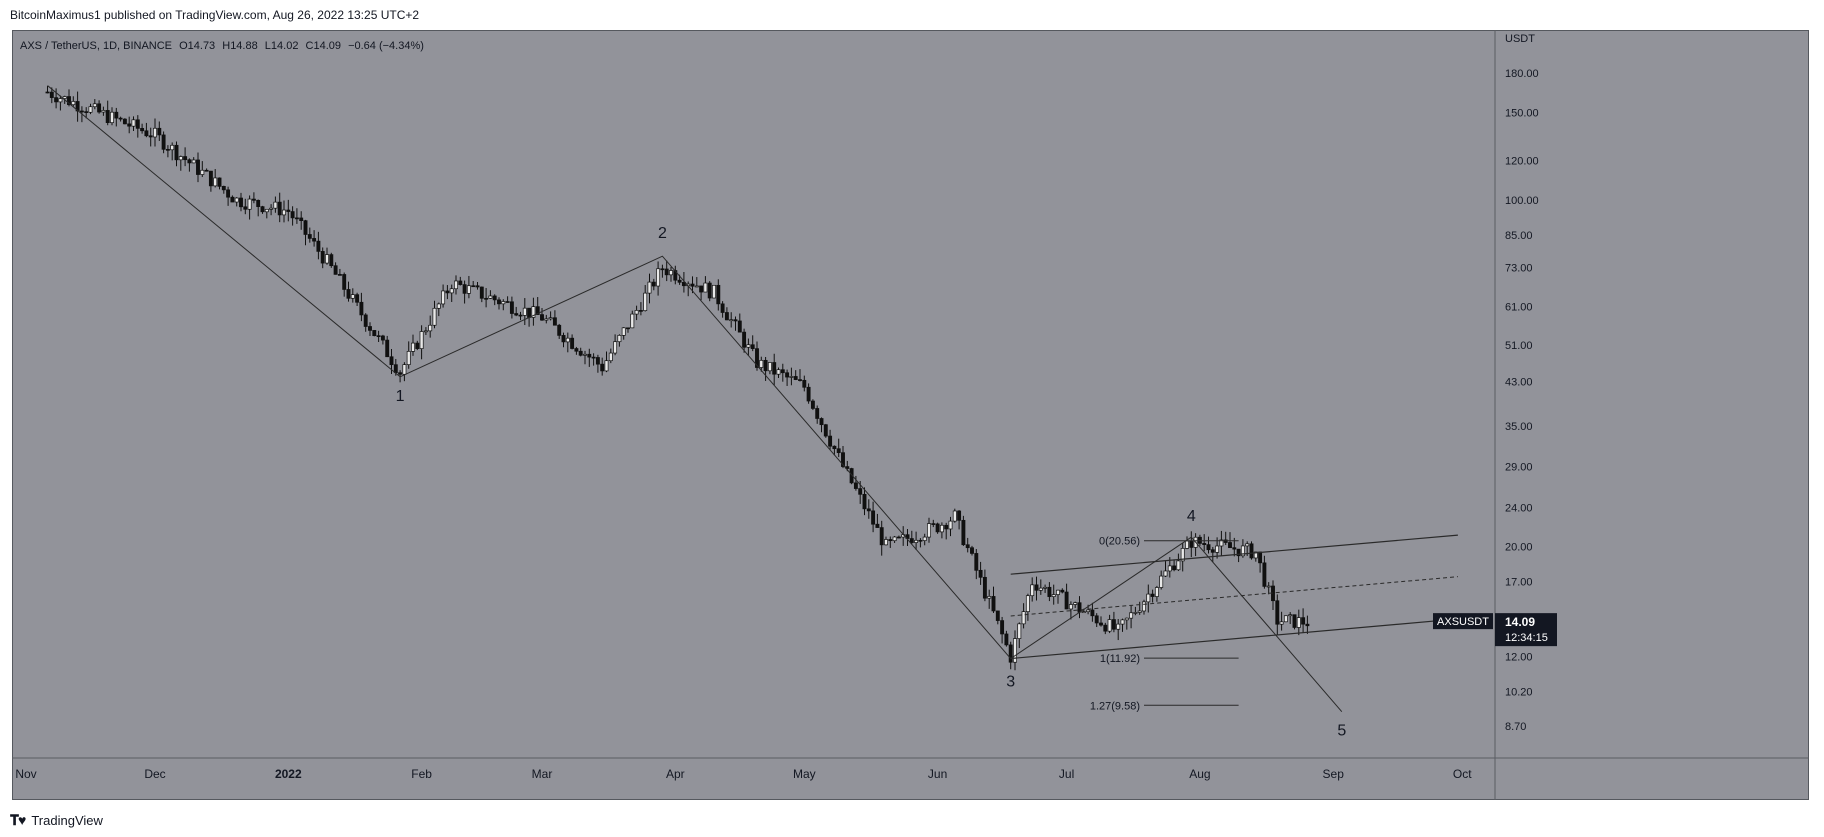  I want to click on channel-support-line, so click(1234, 639).